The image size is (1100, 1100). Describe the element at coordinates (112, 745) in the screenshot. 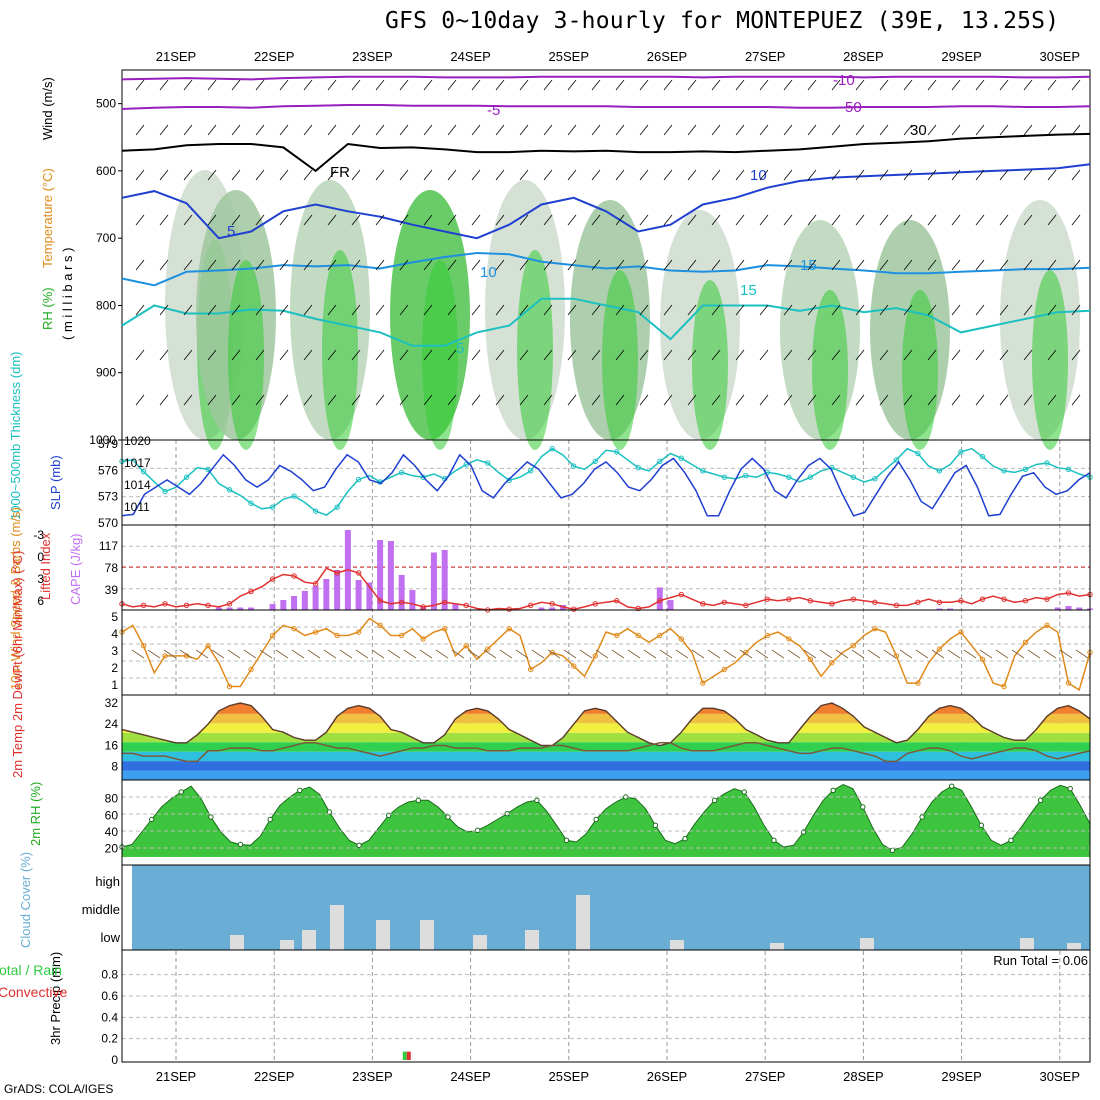

I see `temp-tick: 16` at that location.